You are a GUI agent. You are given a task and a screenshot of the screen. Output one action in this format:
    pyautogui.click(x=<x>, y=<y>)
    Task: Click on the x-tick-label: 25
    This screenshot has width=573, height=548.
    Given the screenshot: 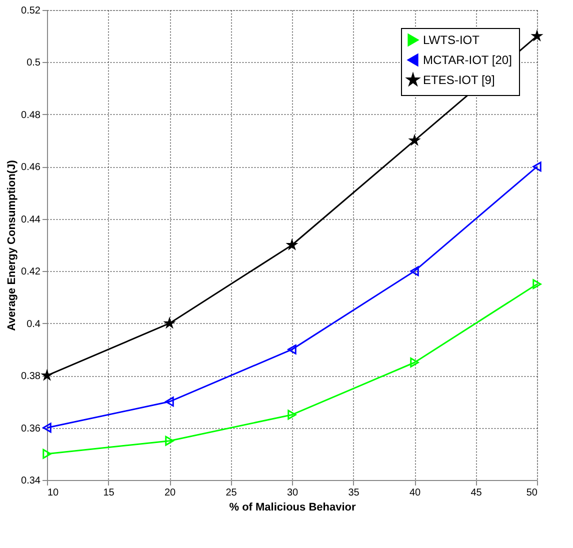 What is the action you would take?
    pyautogui.click(x=232, y=493)
    